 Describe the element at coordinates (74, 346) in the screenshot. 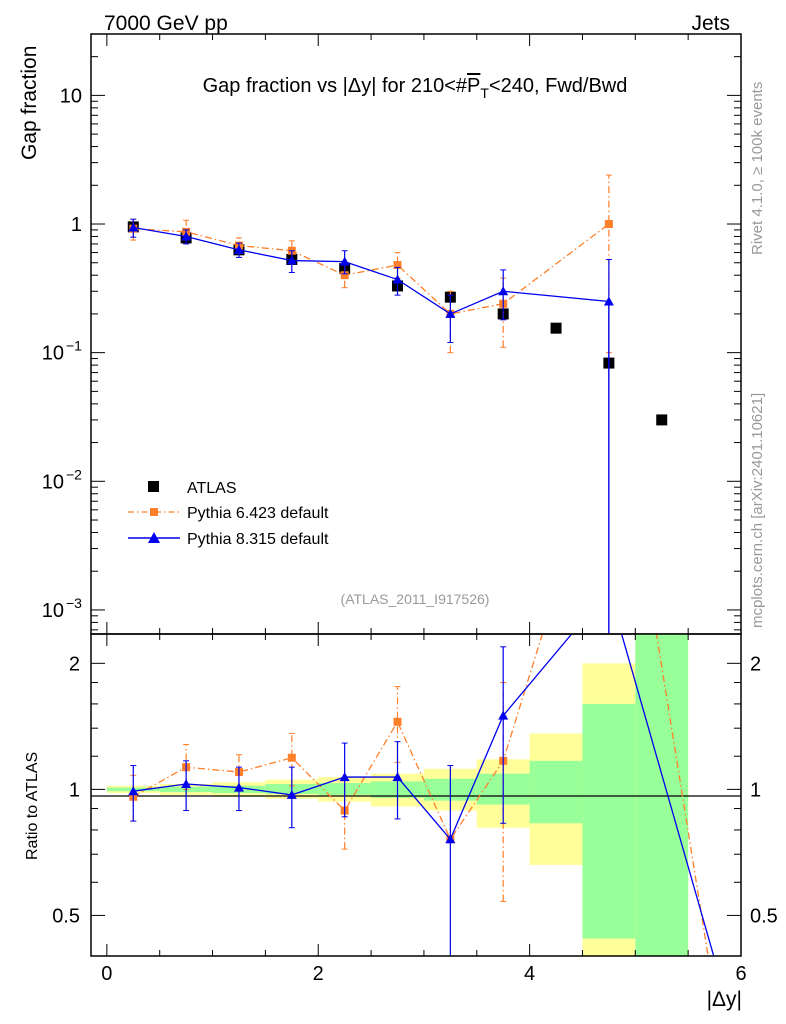

I see `y-tick-exponent: −1` at that location.